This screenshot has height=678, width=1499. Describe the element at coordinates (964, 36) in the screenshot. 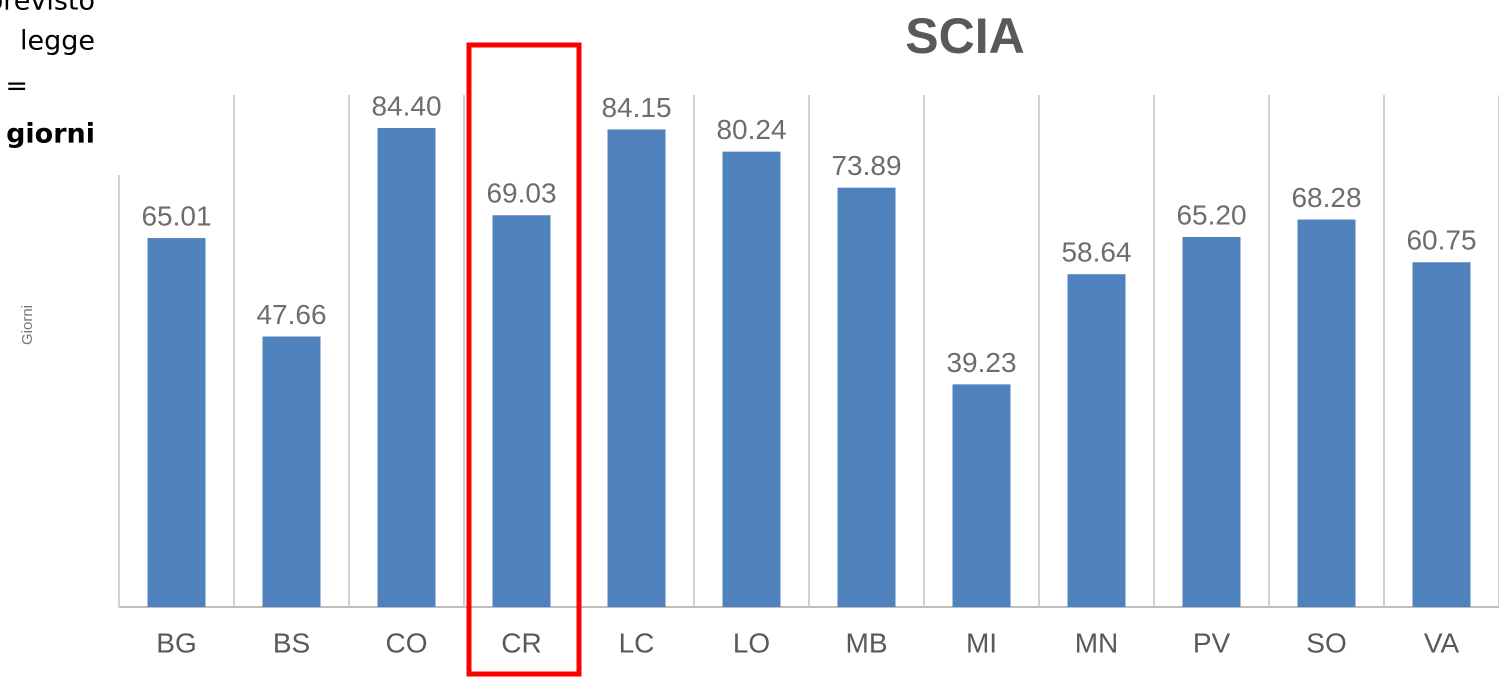

I see `chart-title: SCIA` at that location.